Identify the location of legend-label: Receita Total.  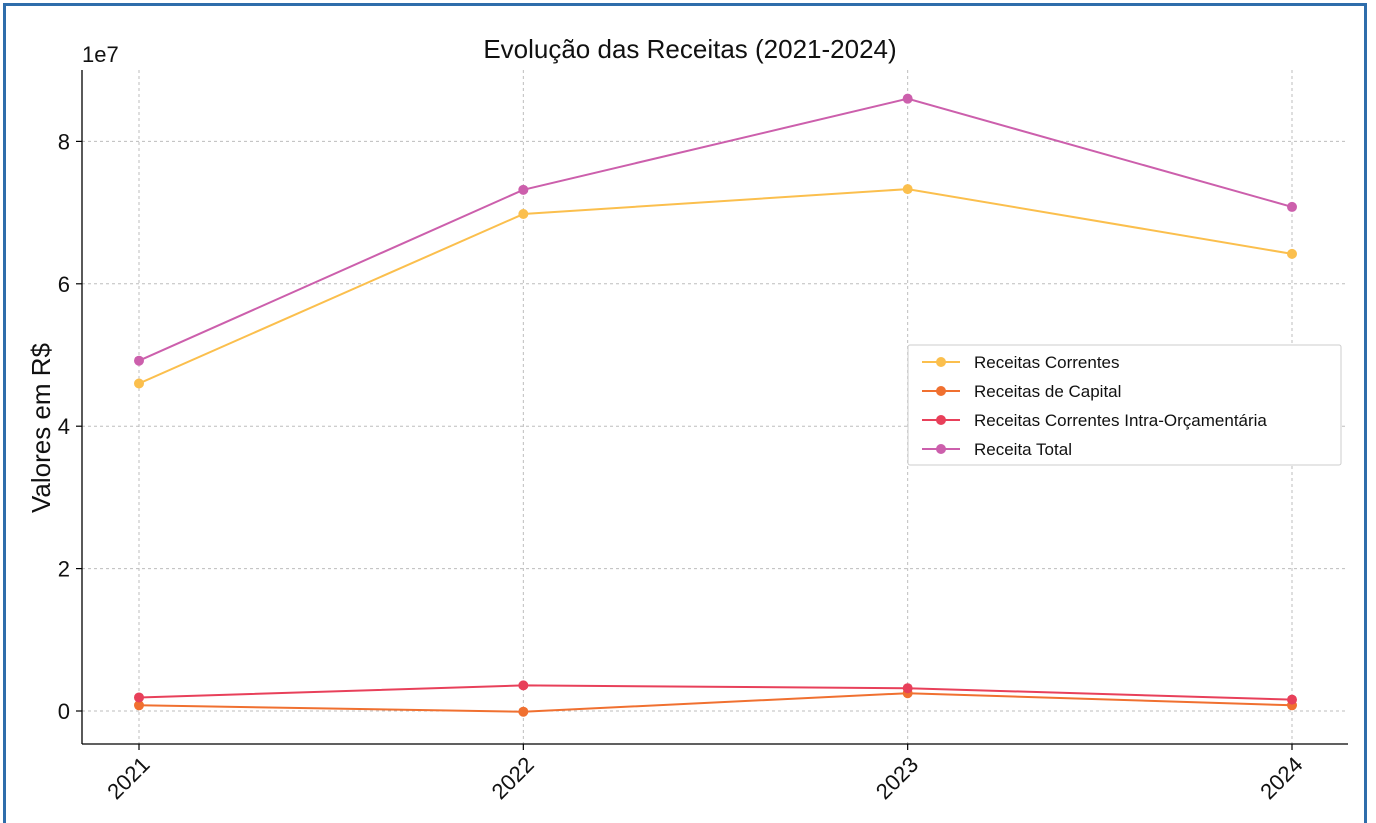
(1023, 449).